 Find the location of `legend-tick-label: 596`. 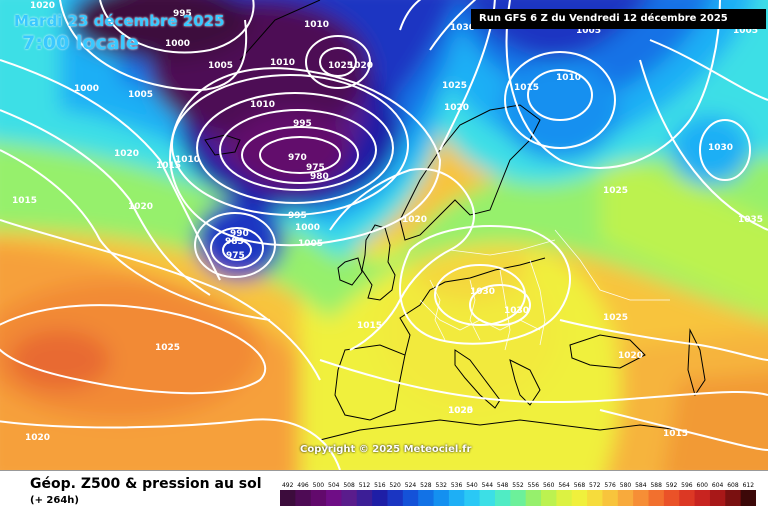

legend-tick-label: 596 is located at coordinates (687, 485).